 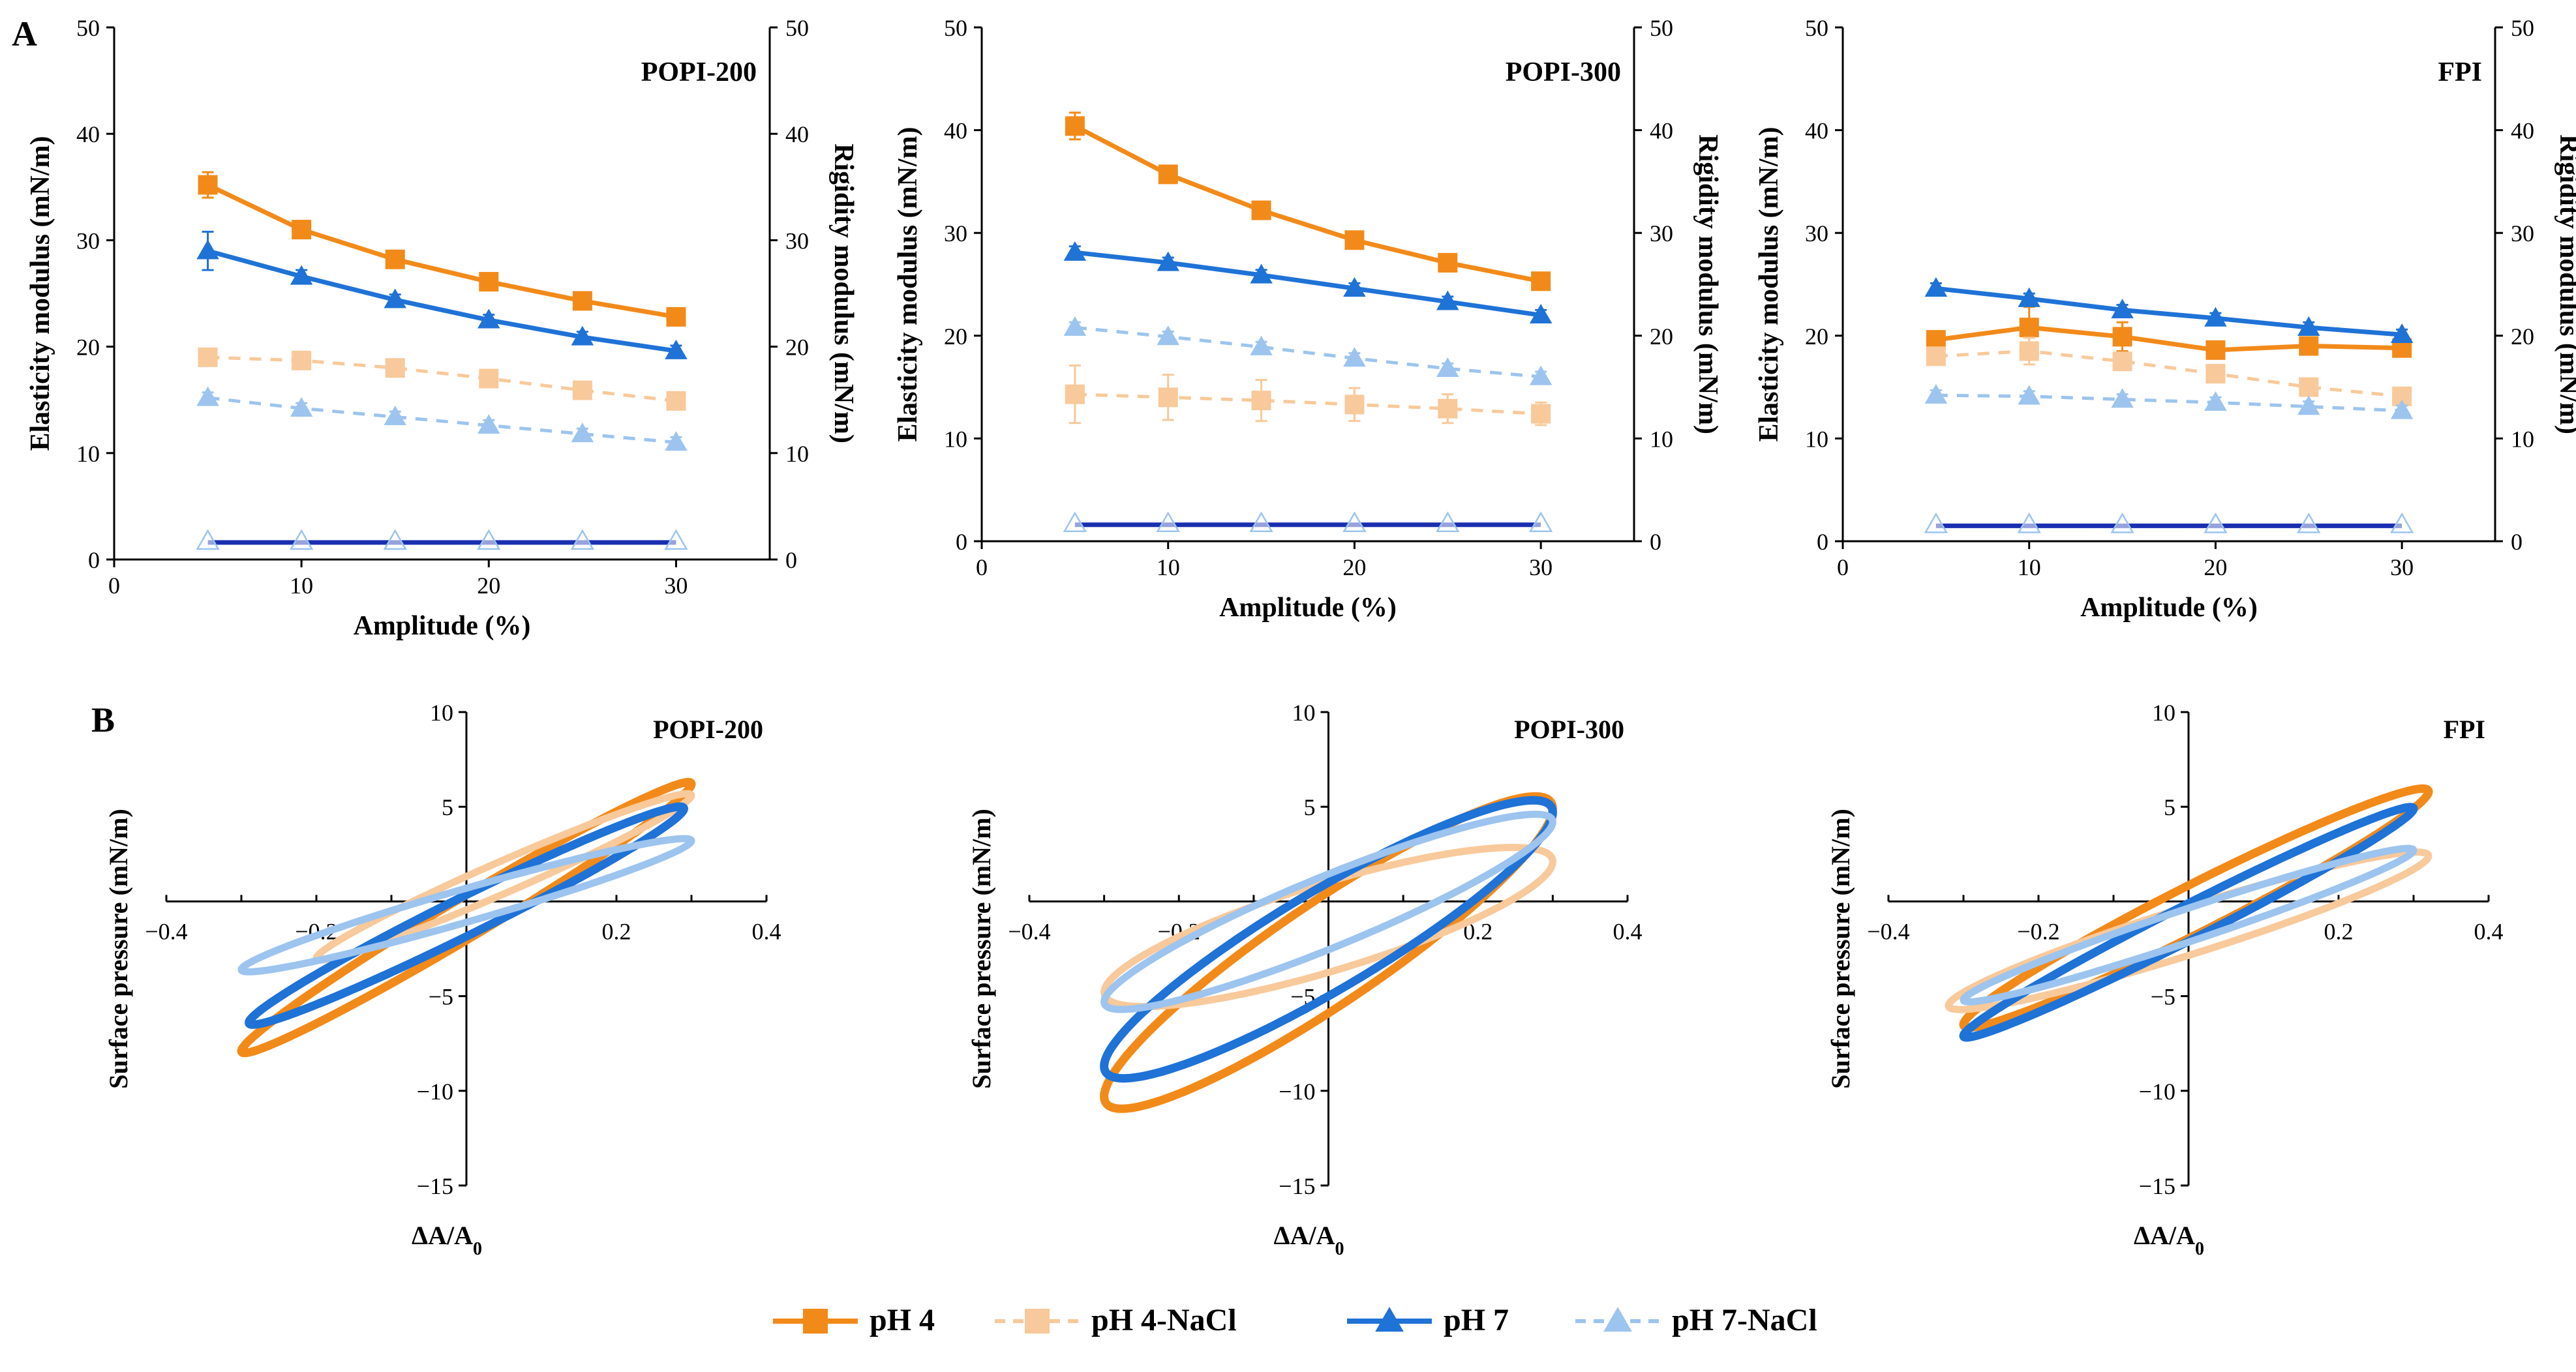 I want to click on legend-item-ph-7-nacl: pH 7-NaCl, so click(x=1696, y=1320).